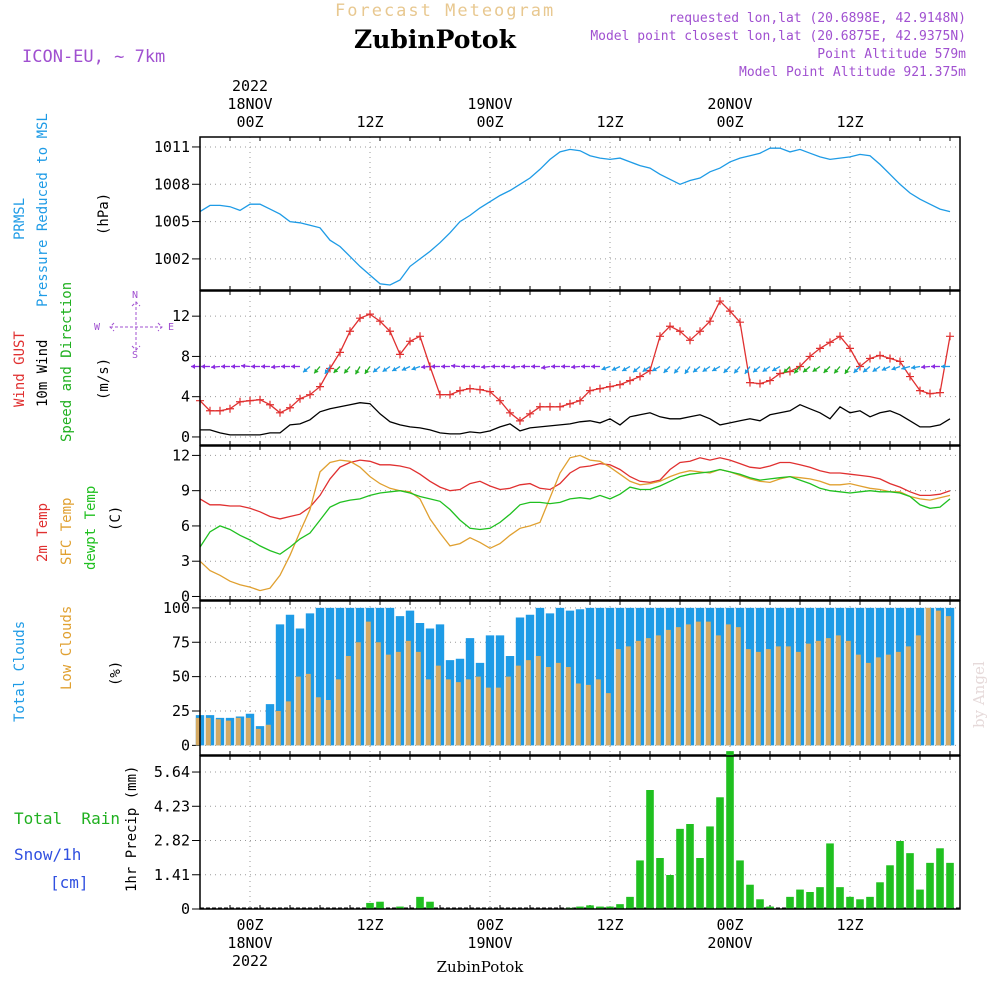 Image resolution: width=1000 pixels, height=1000 pixels. I want to click on wind-panel: 0 4 8 12, so click(566, 368).